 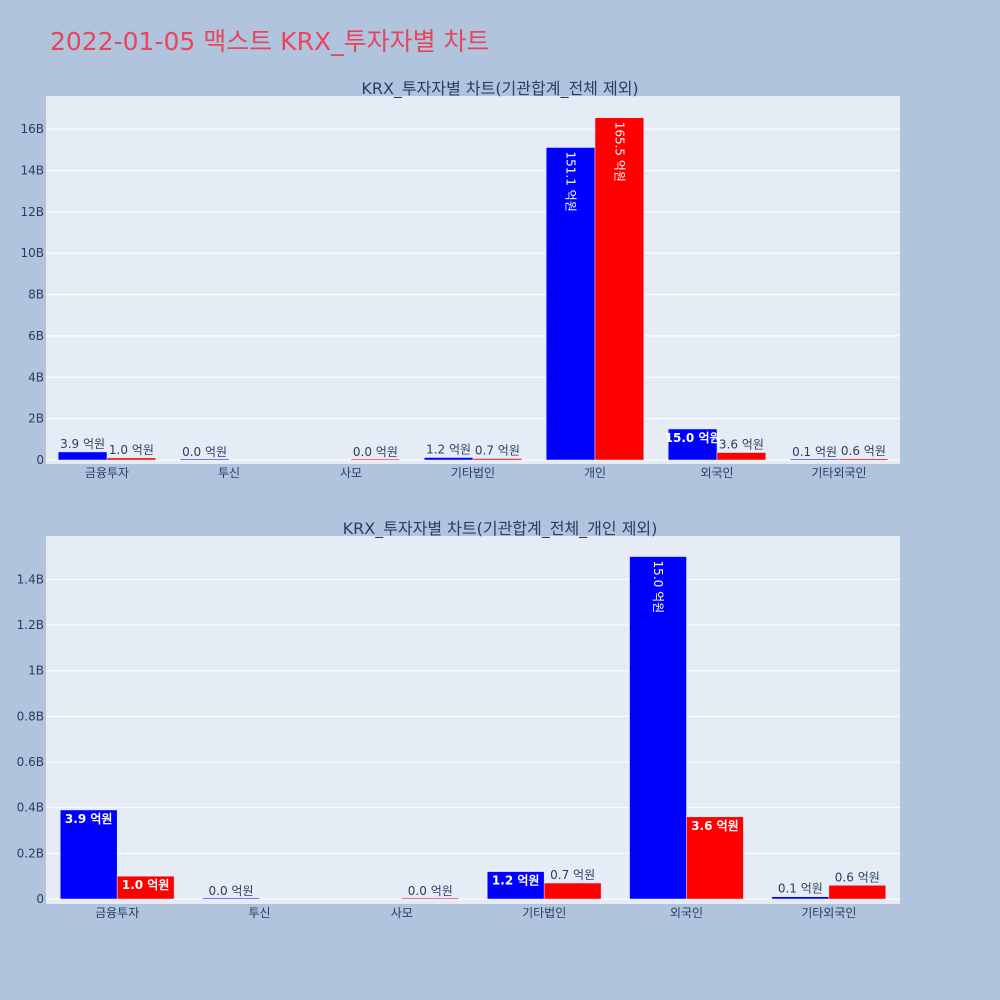 What do you see at coordinates (36, 336) in the screenshot?
I see `y-tick-label: 6B` at bounding box center [36, 336].